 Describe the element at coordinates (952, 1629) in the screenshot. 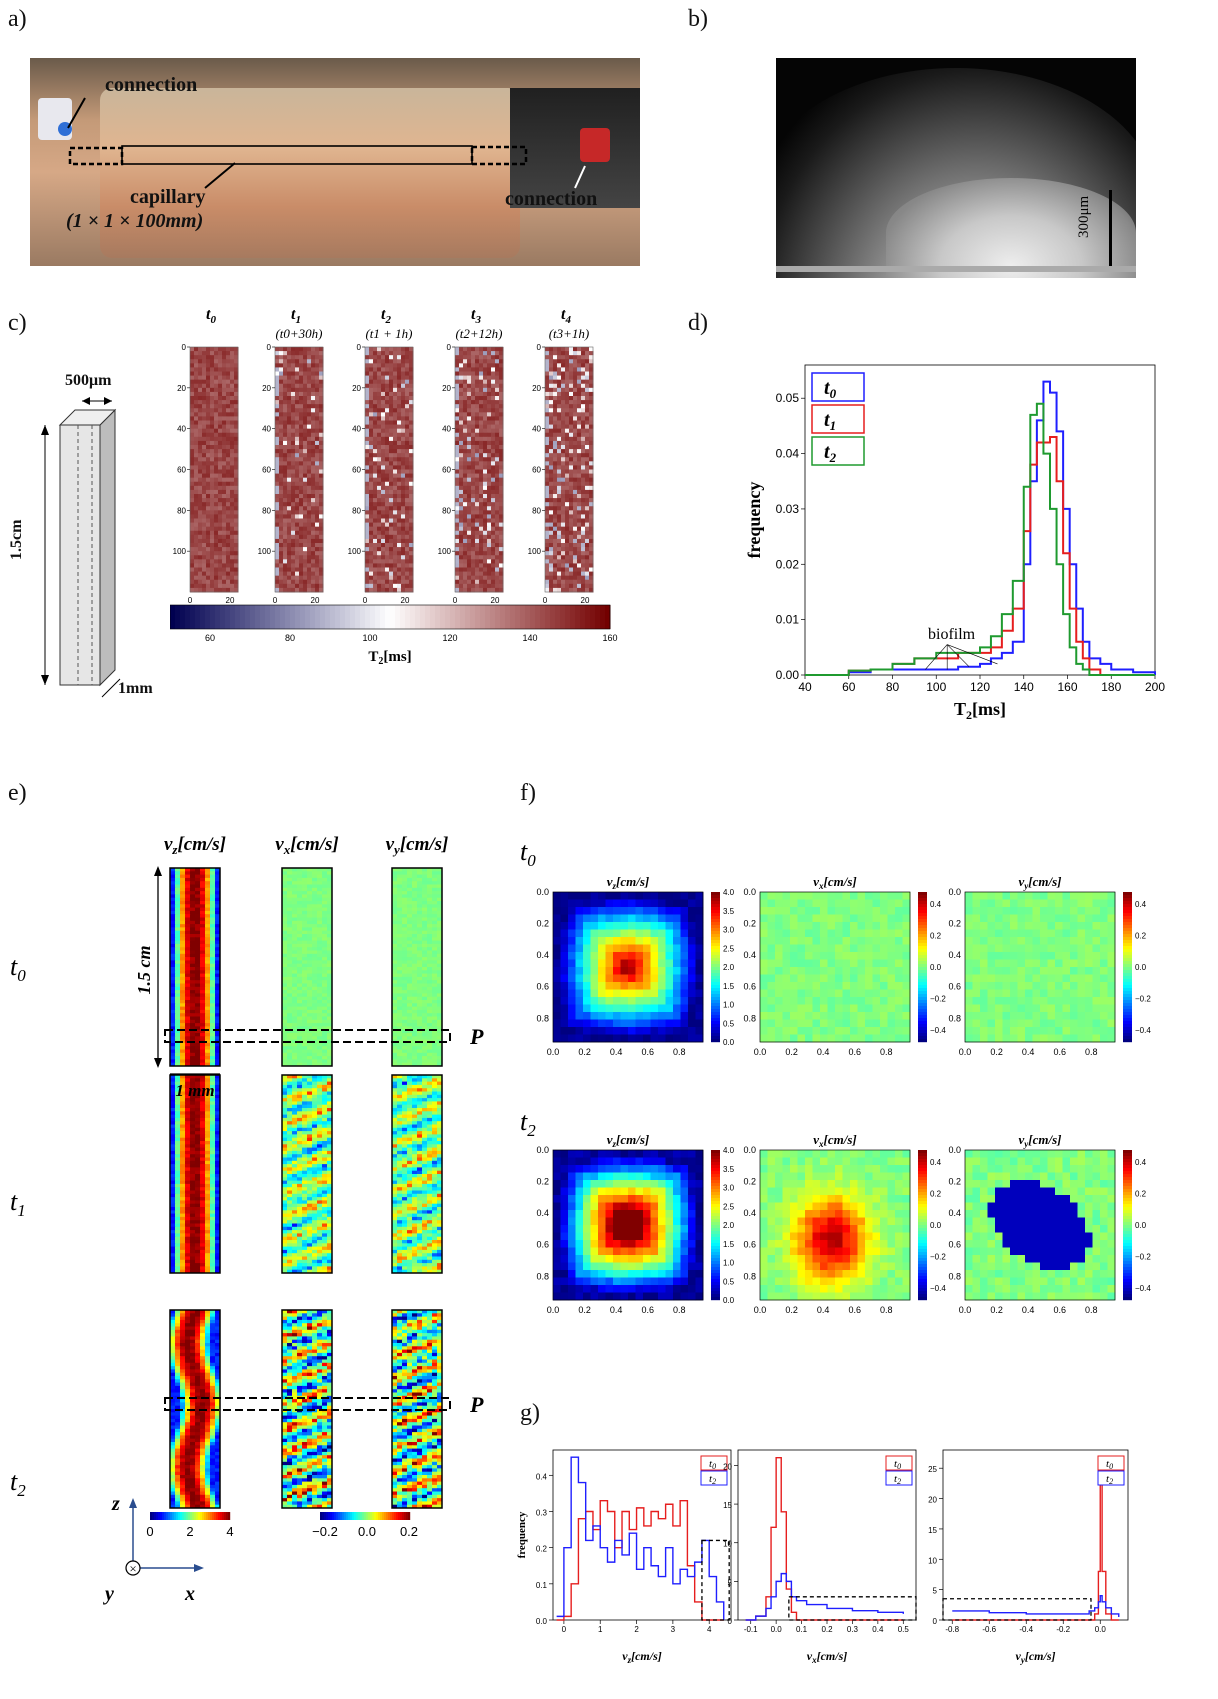

I see `x-tick-label: -0.8` at that location.